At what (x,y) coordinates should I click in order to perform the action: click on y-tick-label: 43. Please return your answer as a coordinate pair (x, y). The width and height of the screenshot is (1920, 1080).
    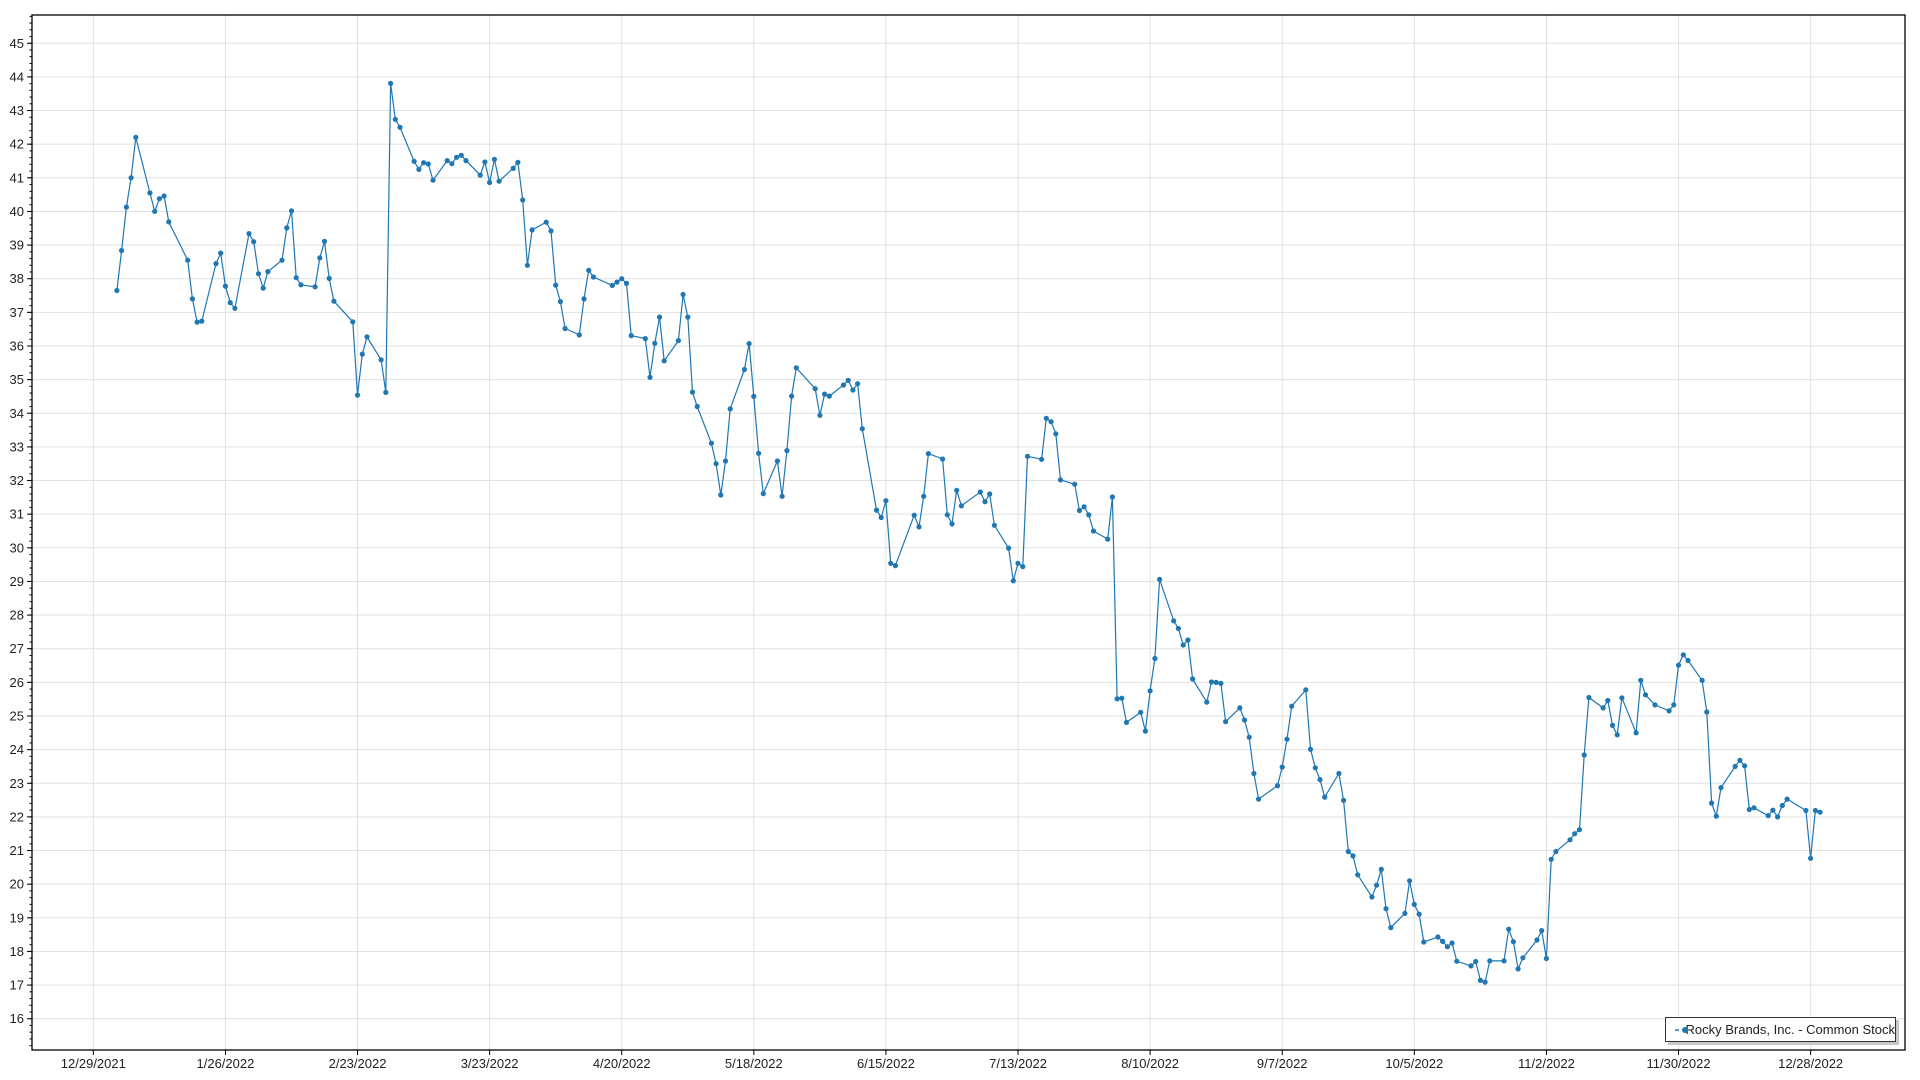
    Looking at the image, I should click on (17, 110).